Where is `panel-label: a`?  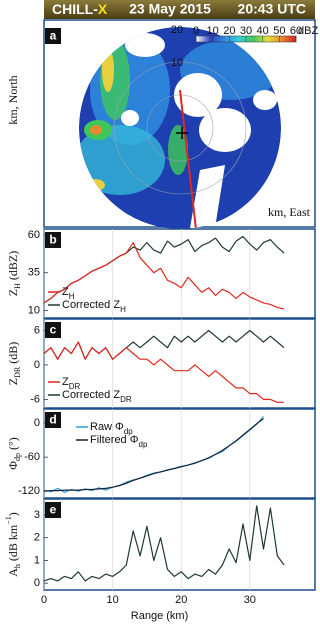
panel-label: a is located at coordinates (53, 36).